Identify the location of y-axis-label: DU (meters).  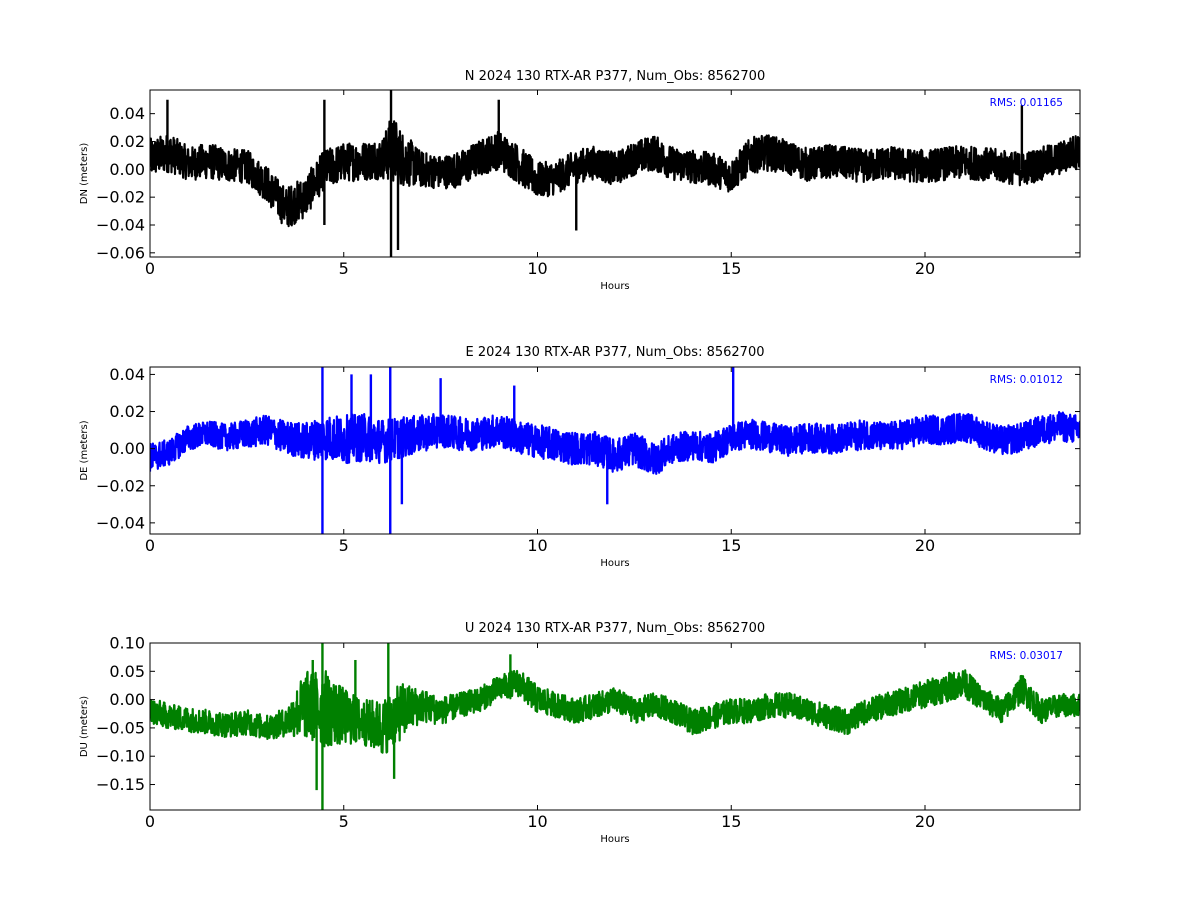
(84, 726).